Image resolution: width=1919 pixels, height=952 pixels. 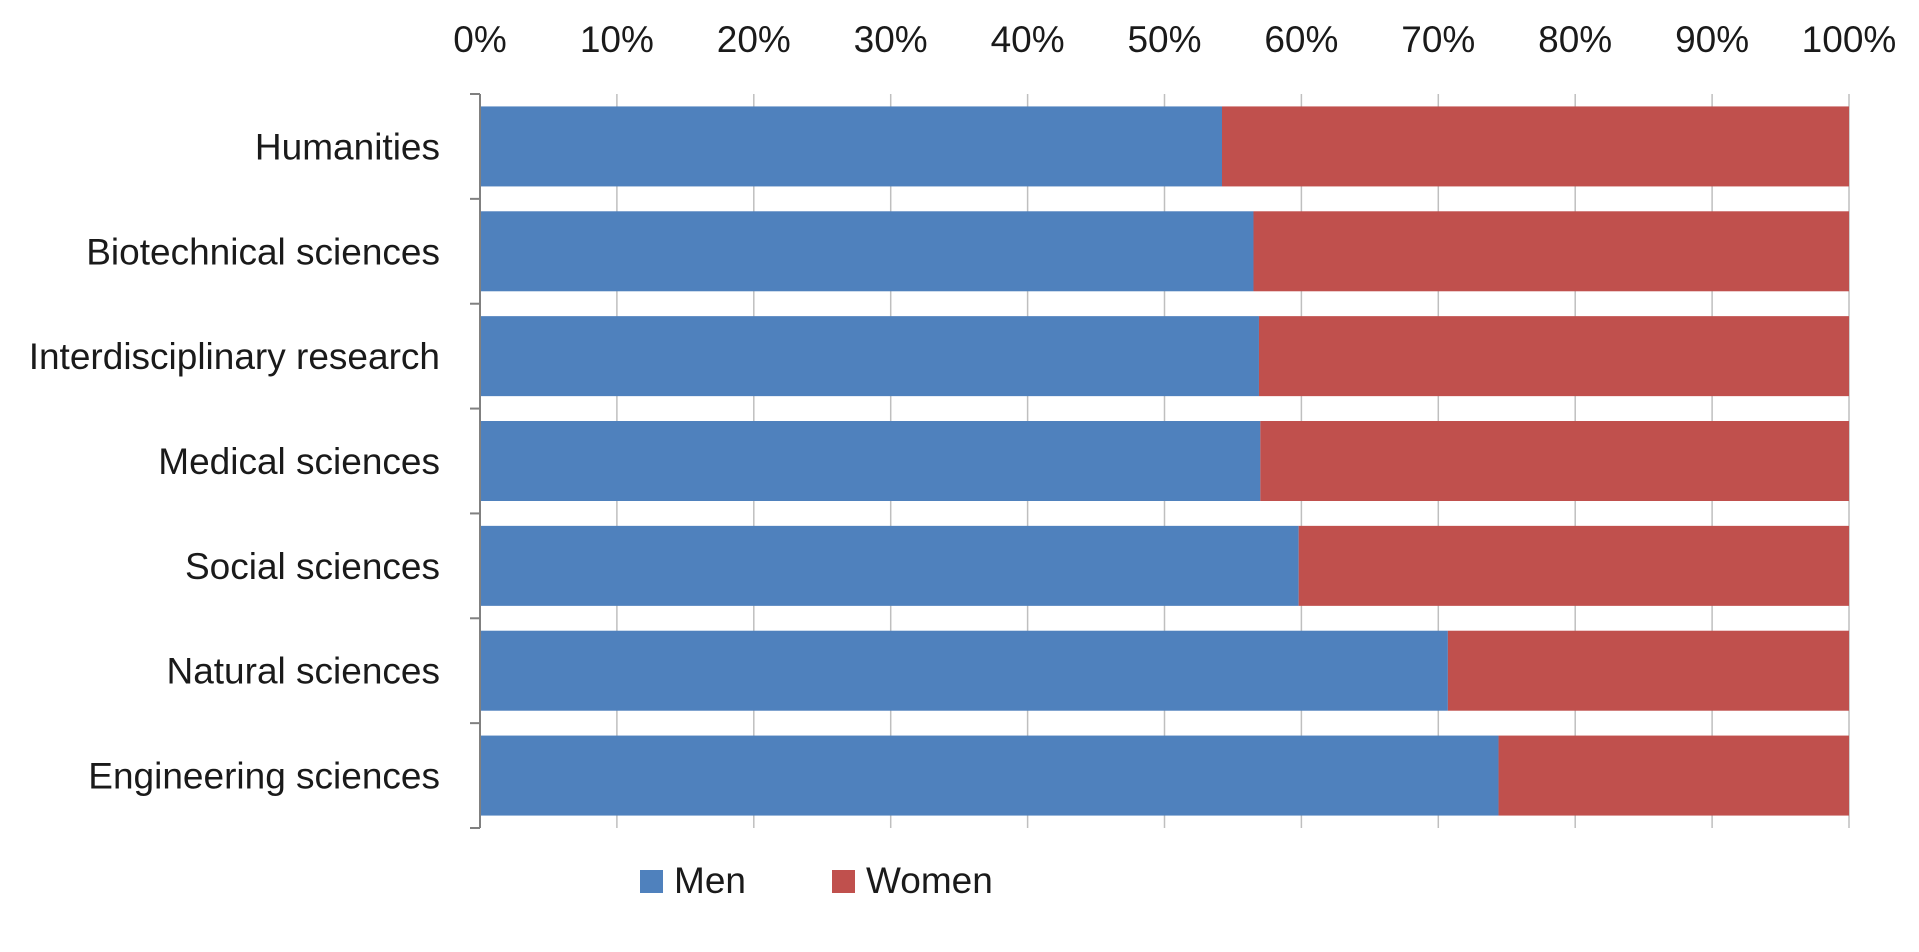 I want to click on category-label: Biotechnical sciences, so click(x=263, y=251).